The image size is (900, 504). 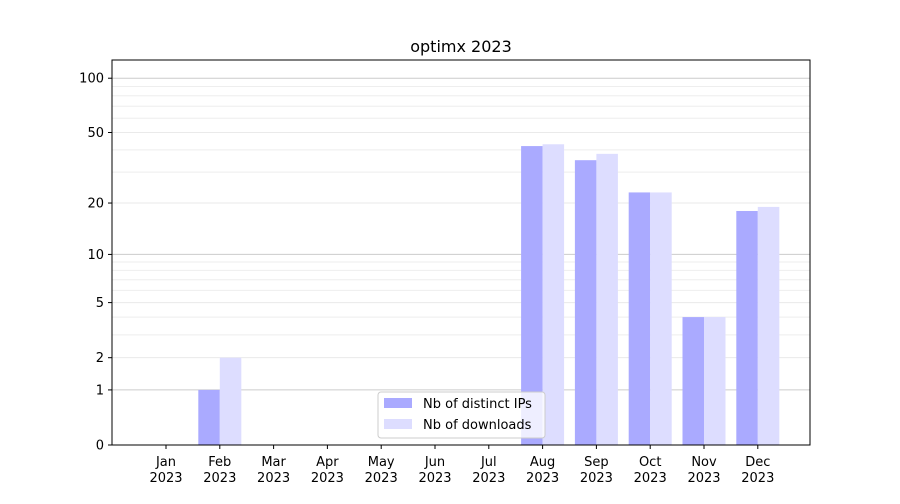 I want to click on y-tick-label: 20, so click(x=95, y=204).